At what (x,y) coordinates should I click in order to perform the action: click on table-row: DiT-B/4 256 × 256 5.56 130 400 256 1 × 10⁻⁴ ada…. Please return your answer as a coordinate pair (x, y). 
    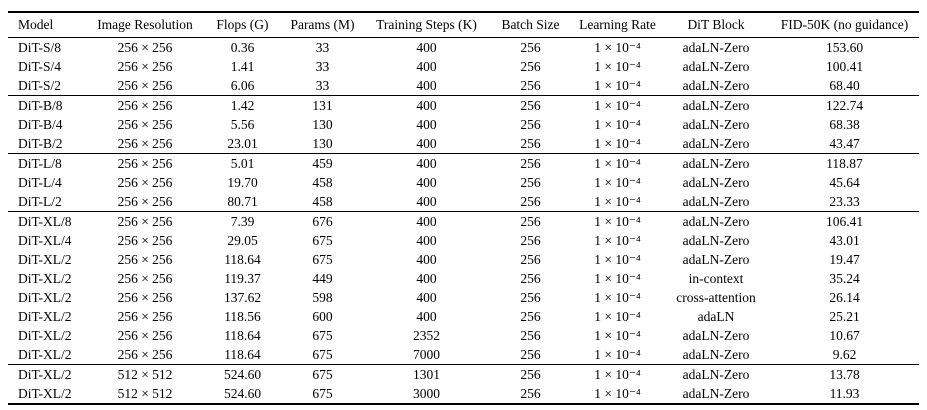
    Looking at the image, I should click on (463, 124).